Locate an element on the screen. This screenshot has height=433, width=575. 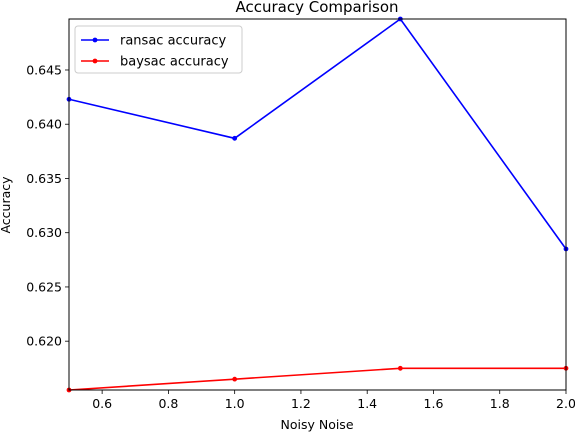
y-tick-label-0: 0.620 is located at coordinates (44, 341).